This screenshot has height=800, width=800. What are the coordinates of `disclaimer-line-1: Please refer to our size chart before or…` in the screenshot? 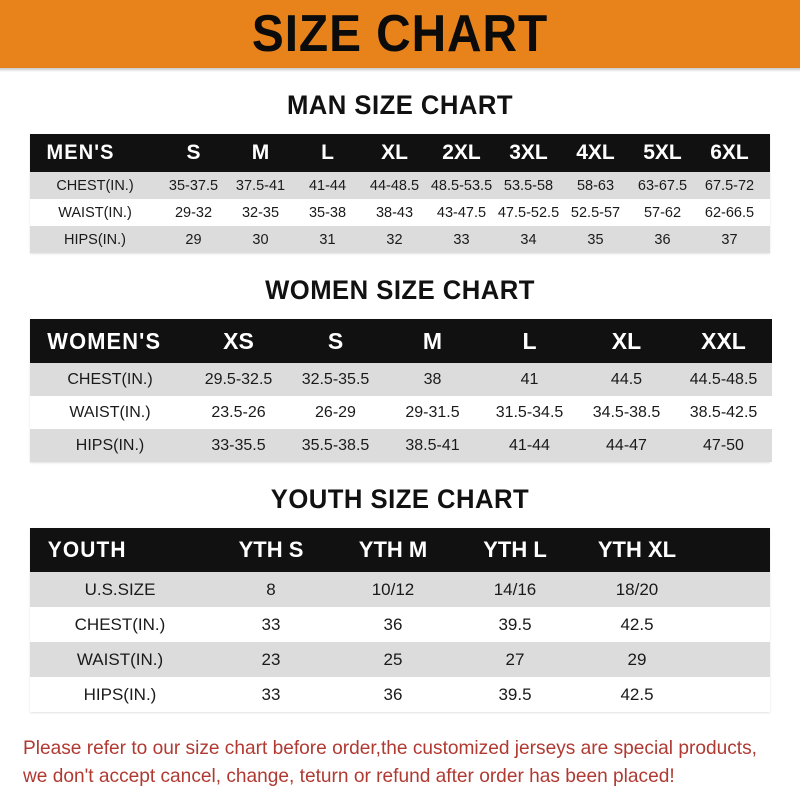 It's located at (390, 748).